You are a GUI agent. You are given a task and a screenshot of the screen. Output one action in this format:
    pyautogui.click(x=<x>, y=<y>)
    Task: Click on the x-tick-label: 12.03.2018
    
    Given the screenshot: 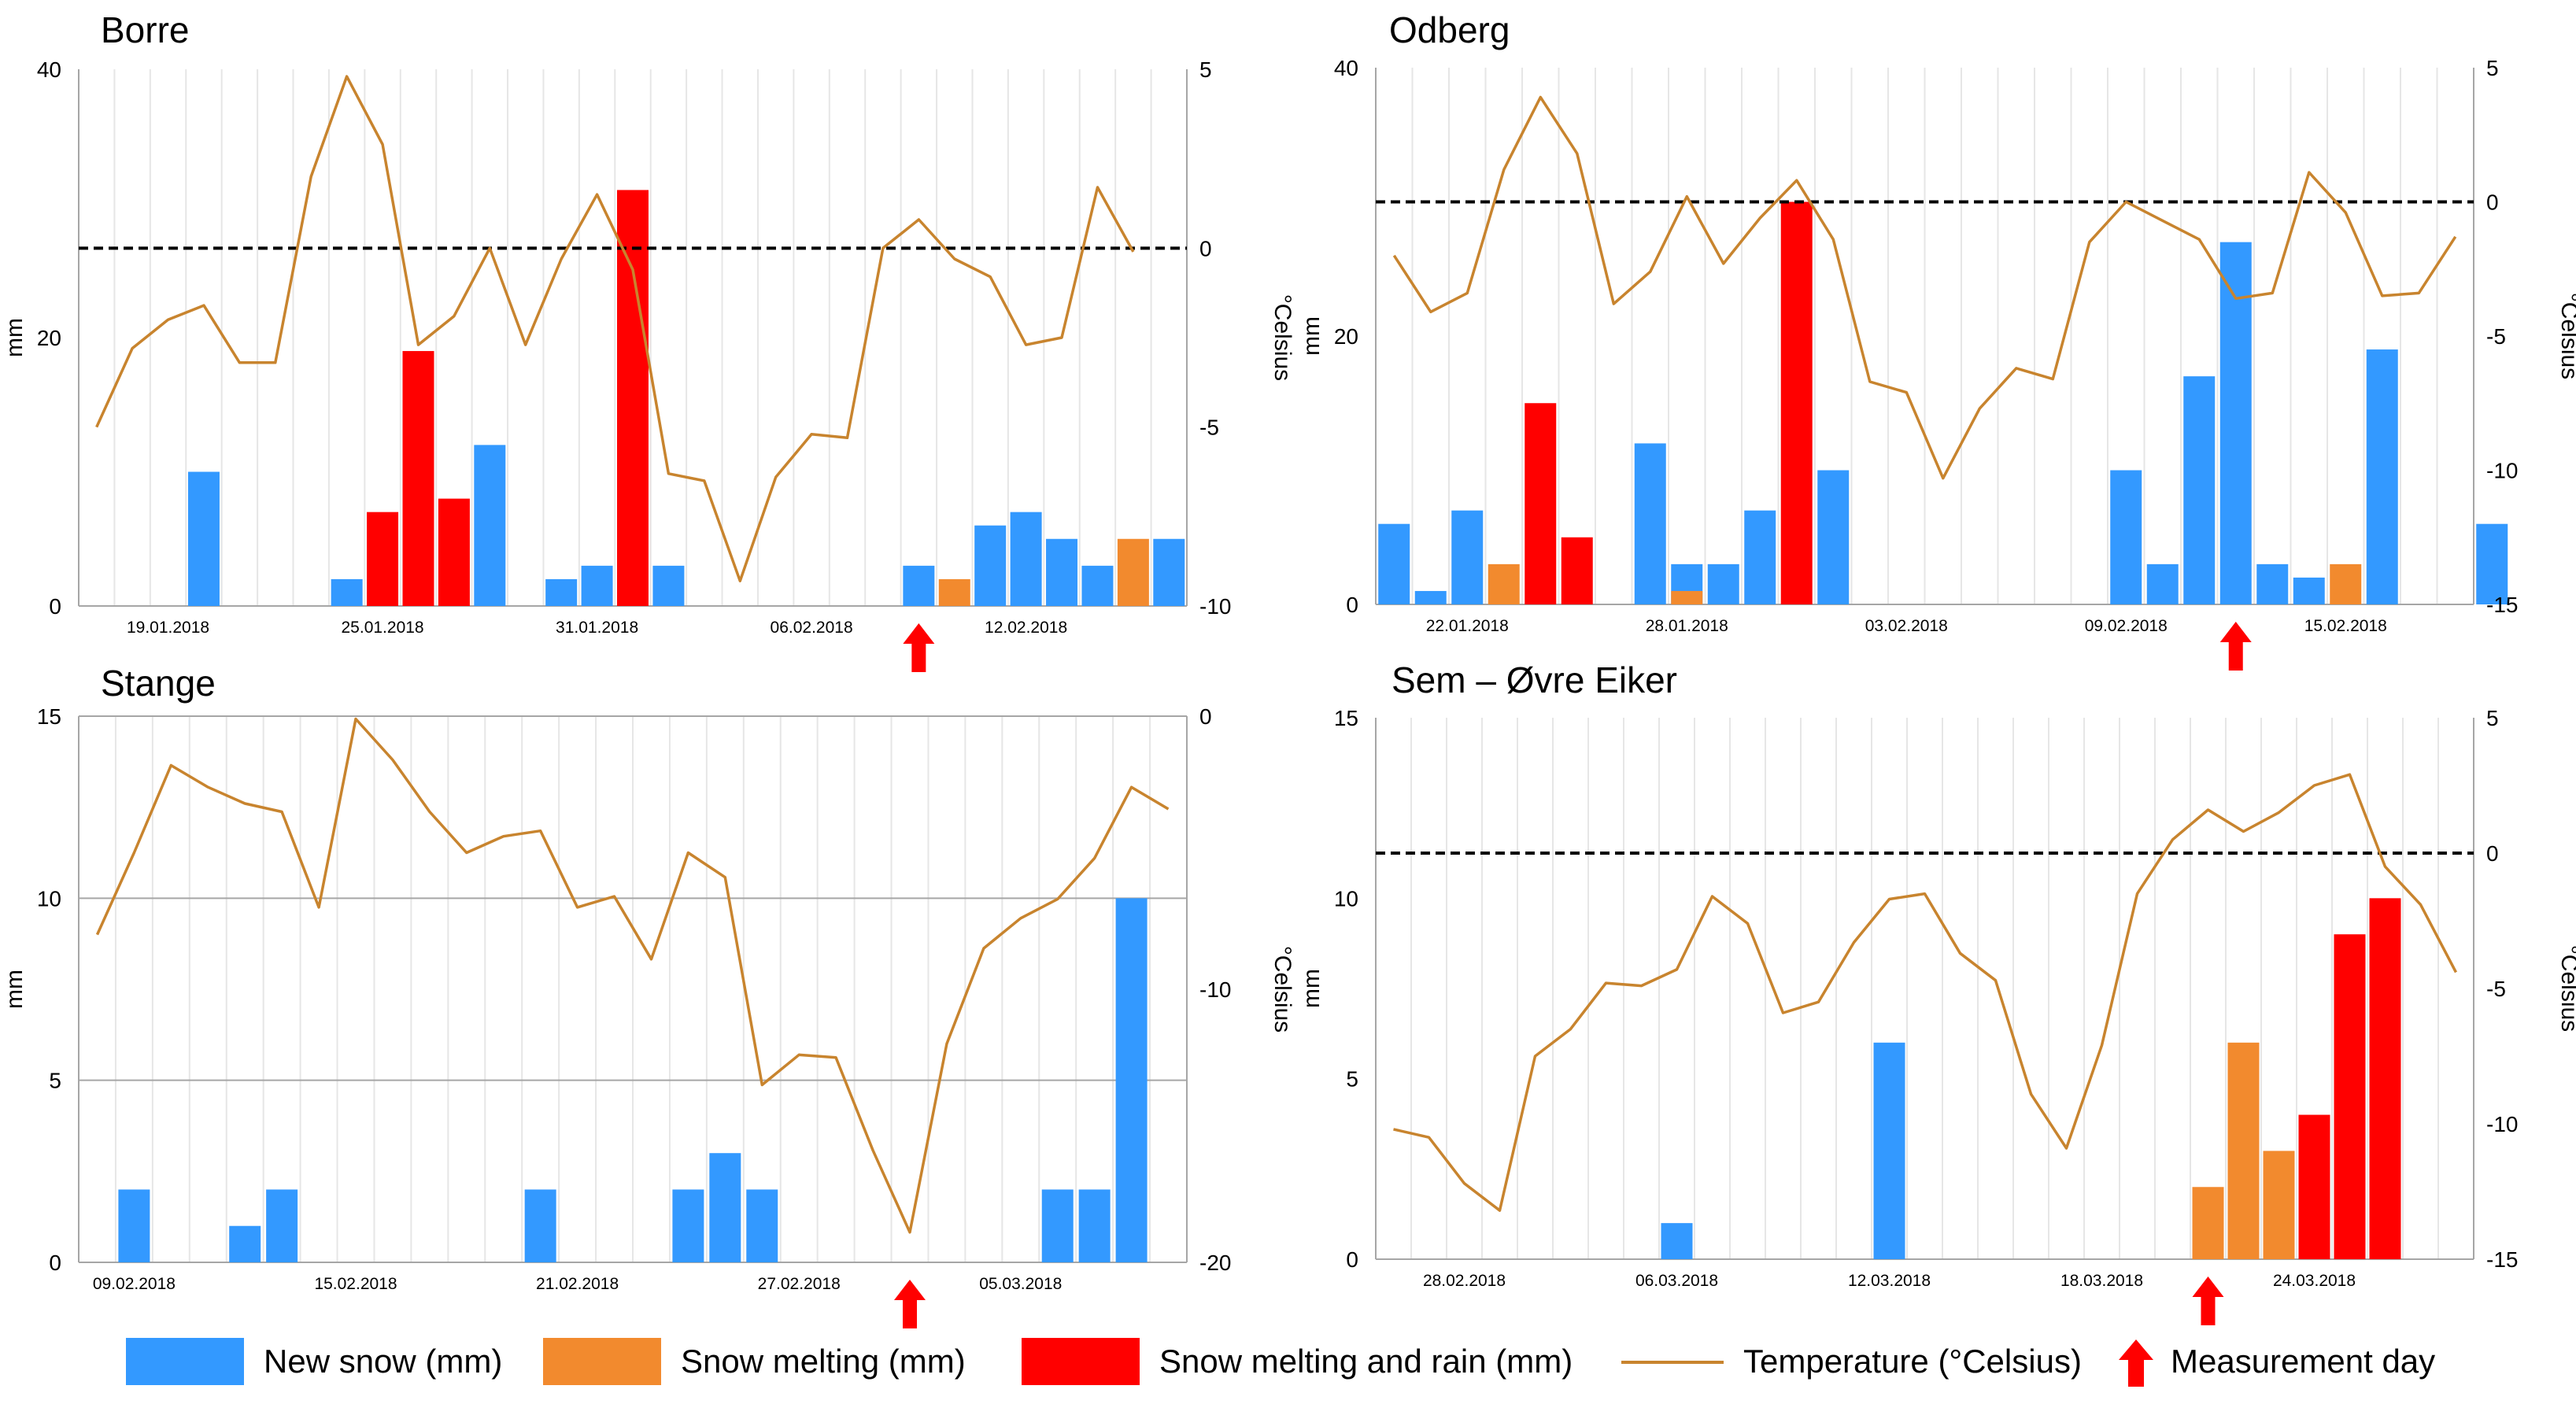 What is the action you would take?
    pyautogui.click(x=1889, y=1281)
    